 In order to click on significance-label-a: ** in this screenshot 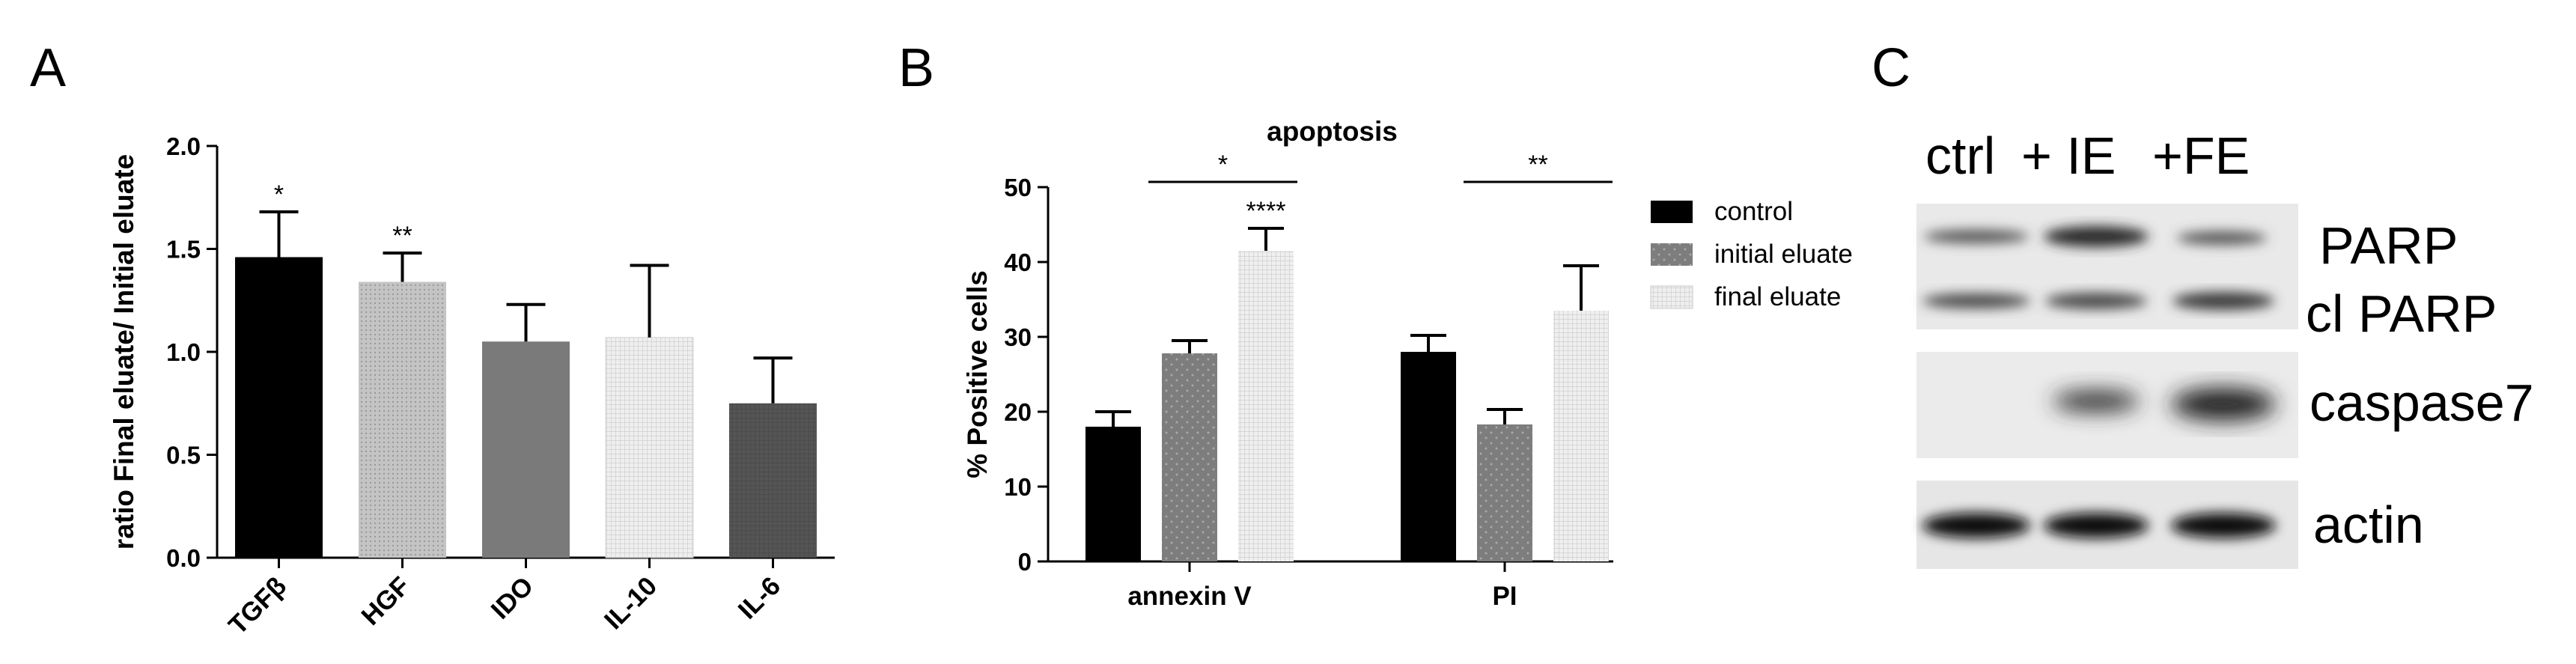, I will do `click(402, 236)`.